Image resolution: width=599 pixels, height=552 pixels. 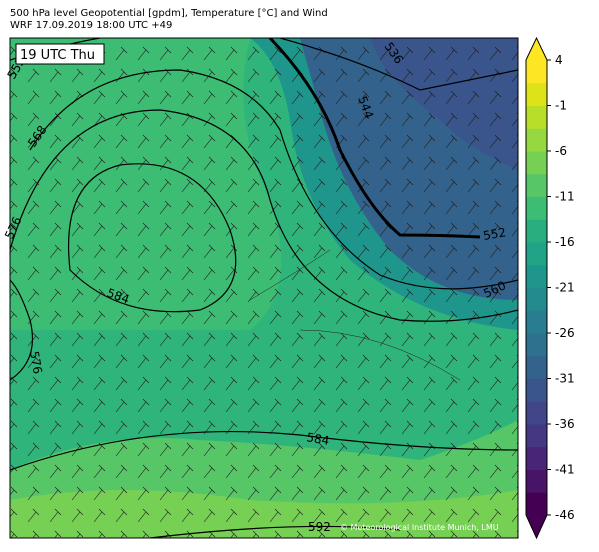 What do you see at coordinates (374, 138) in the screenshot?
I see `contour` at bounding box center [374, 138].